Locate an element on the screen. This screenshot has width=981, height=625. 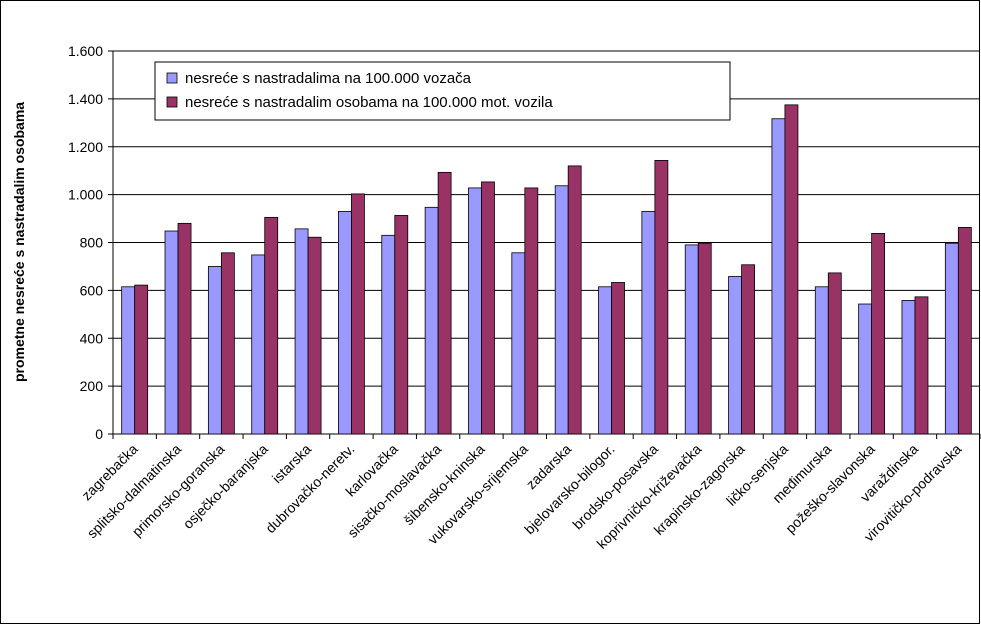
y-tick-label: 1.400 is located at coordinates (85, 99).